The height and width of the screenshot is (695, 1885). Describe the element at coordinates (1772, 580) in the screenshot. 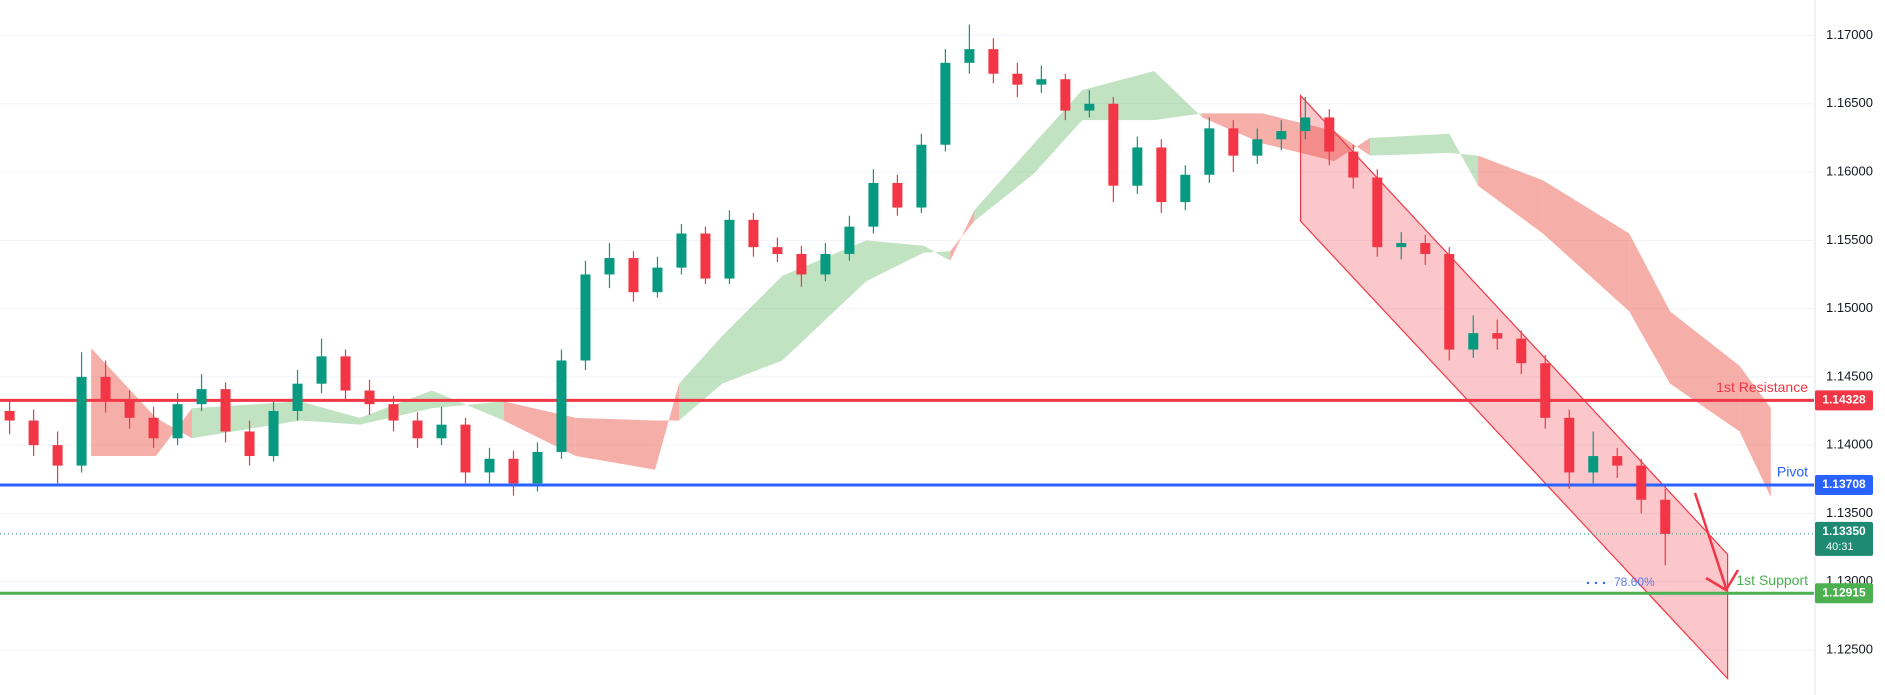

I see `level-name: 1st Support` at that location.